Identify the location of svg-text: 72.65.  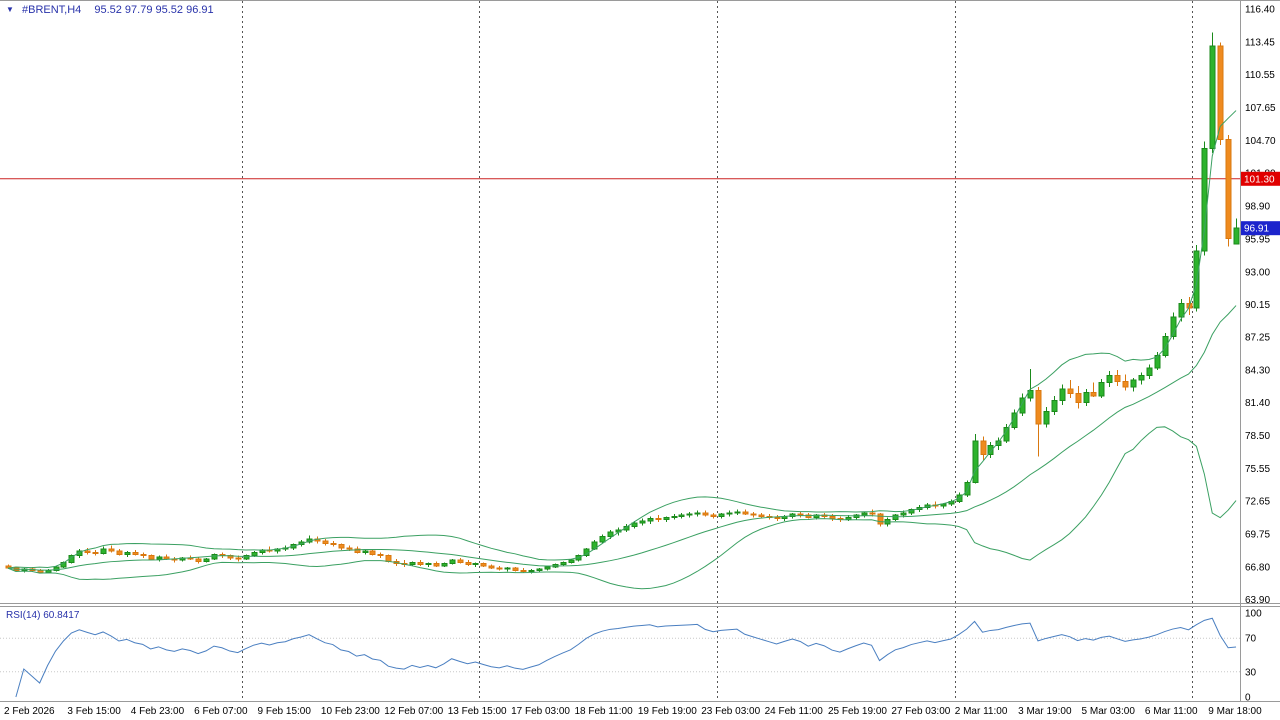
(1257, 502).